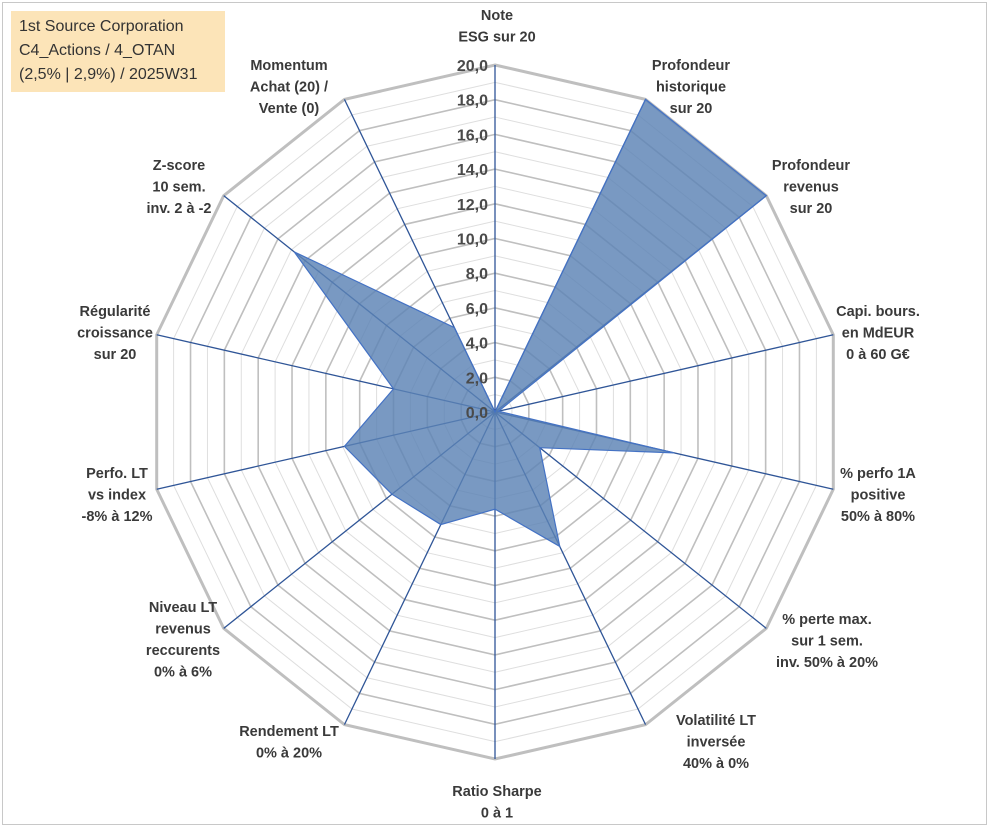 The height and width of the screenshot is (829, 991). Describe the element at coordinates (716, 742) in the screenshot. I see `axis-label: Volatilité LT inversée 40% à 0%` at that location.